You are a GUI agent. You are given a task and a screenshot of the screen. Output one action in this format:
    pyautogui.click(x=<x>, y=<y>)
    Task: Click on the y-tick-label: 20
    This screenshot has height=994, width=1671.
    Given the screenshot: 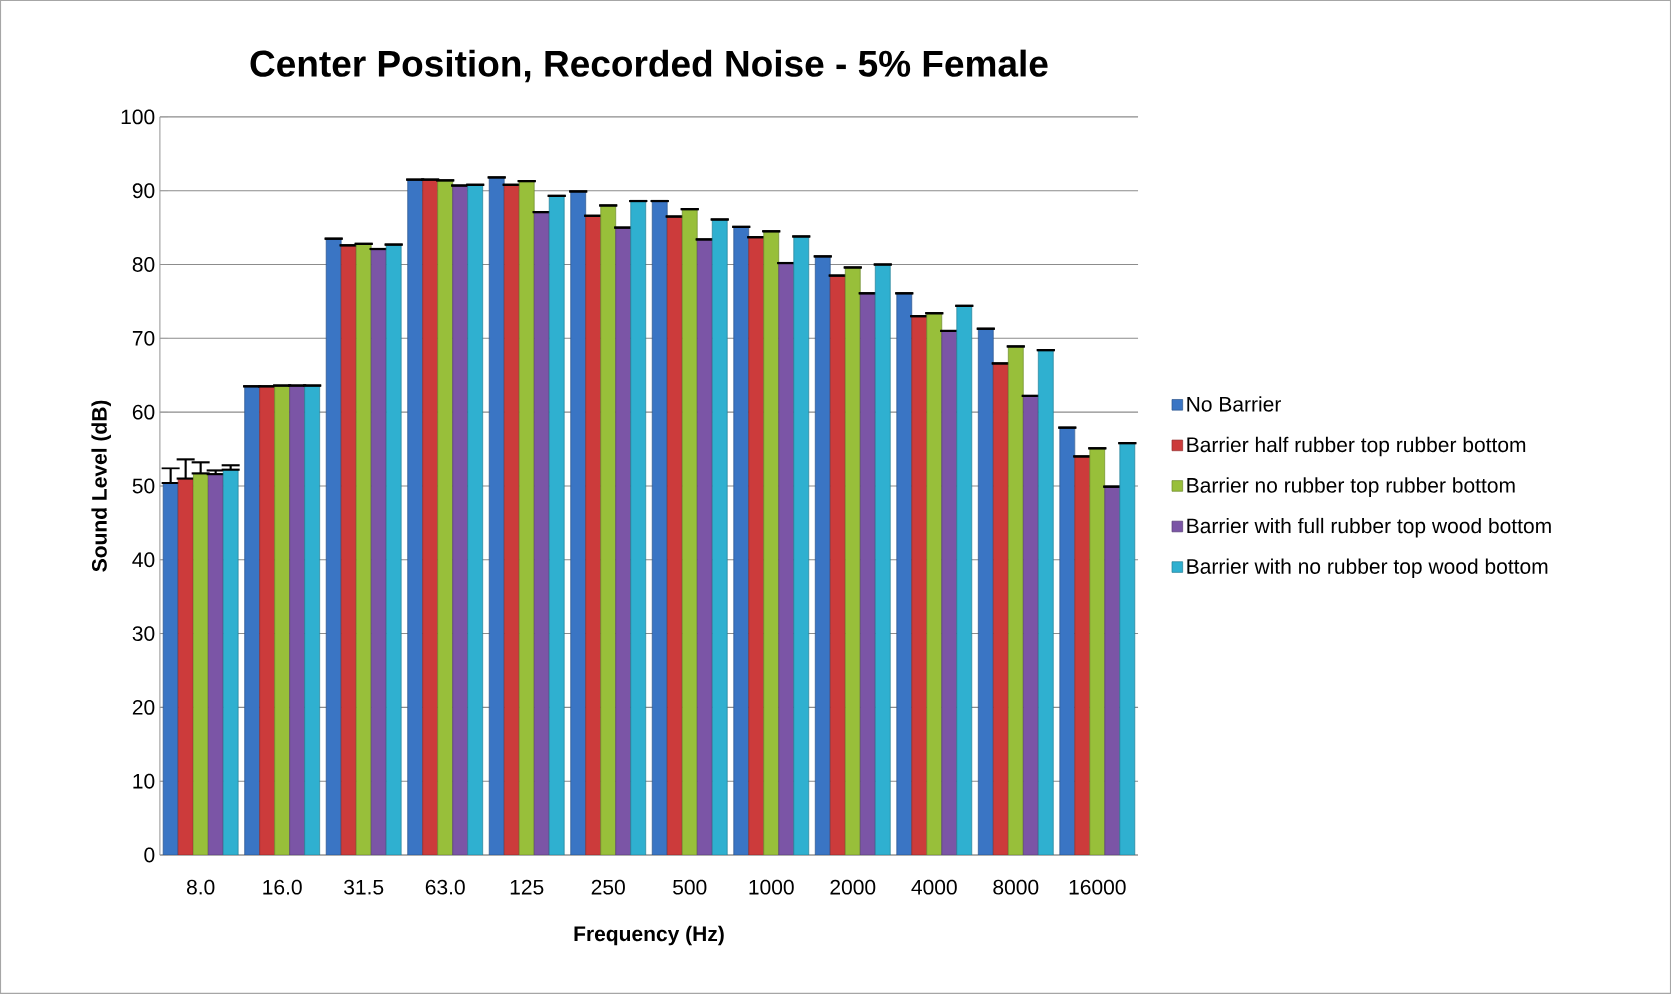 What is the action you would take?
    pyautogui.click(x=143, y=707)
    